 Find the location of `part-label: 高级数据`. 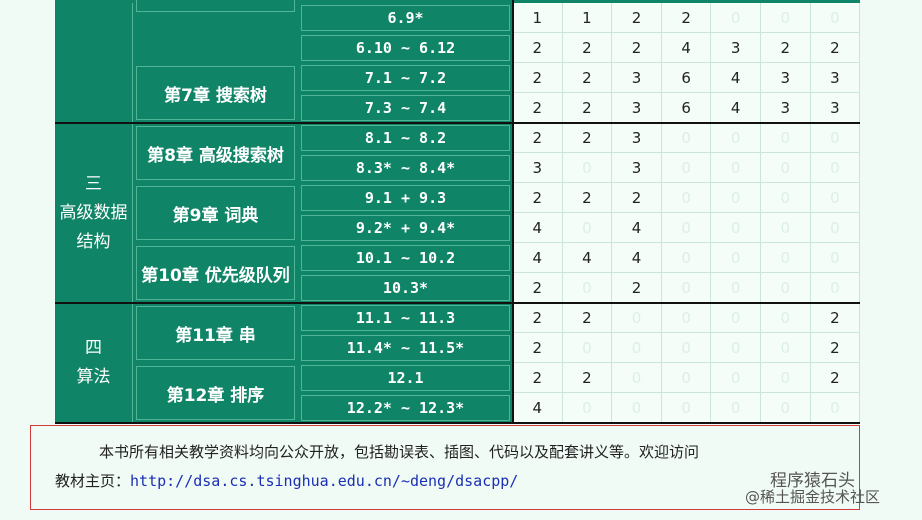

part-label: 高级数据 is located at coordinates (93, 212).